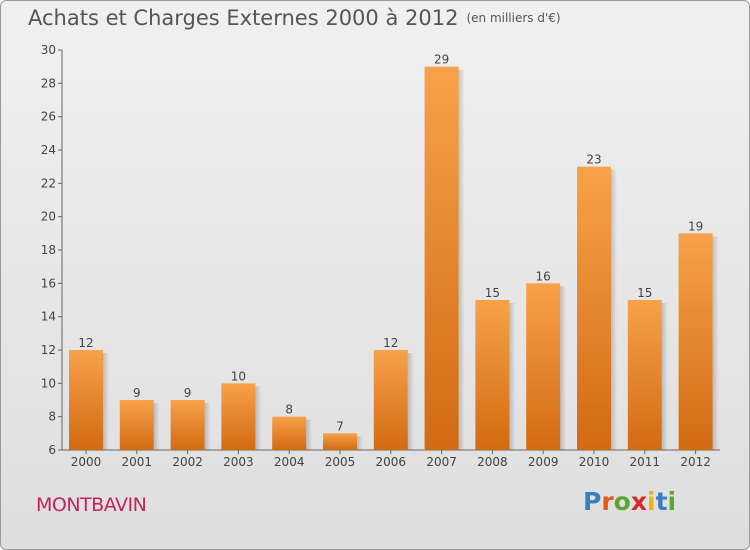 This screenshot has width=750, height=550. What do you see at coordinates (48, 383) in the screenshot?
I see `y-tick-label: 10` at bounding box center [48, 383].